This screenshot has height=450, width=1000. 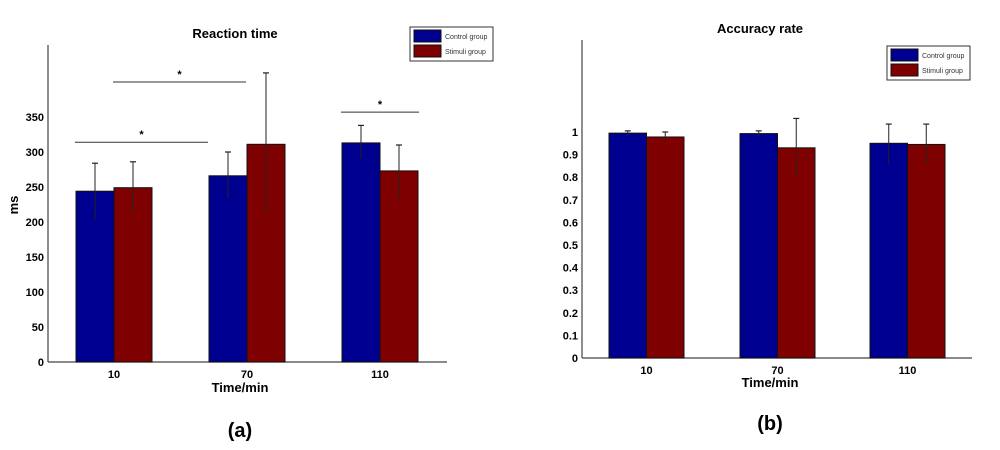 I want to click on y-axis-label: ms, so click(x=13, y=205).